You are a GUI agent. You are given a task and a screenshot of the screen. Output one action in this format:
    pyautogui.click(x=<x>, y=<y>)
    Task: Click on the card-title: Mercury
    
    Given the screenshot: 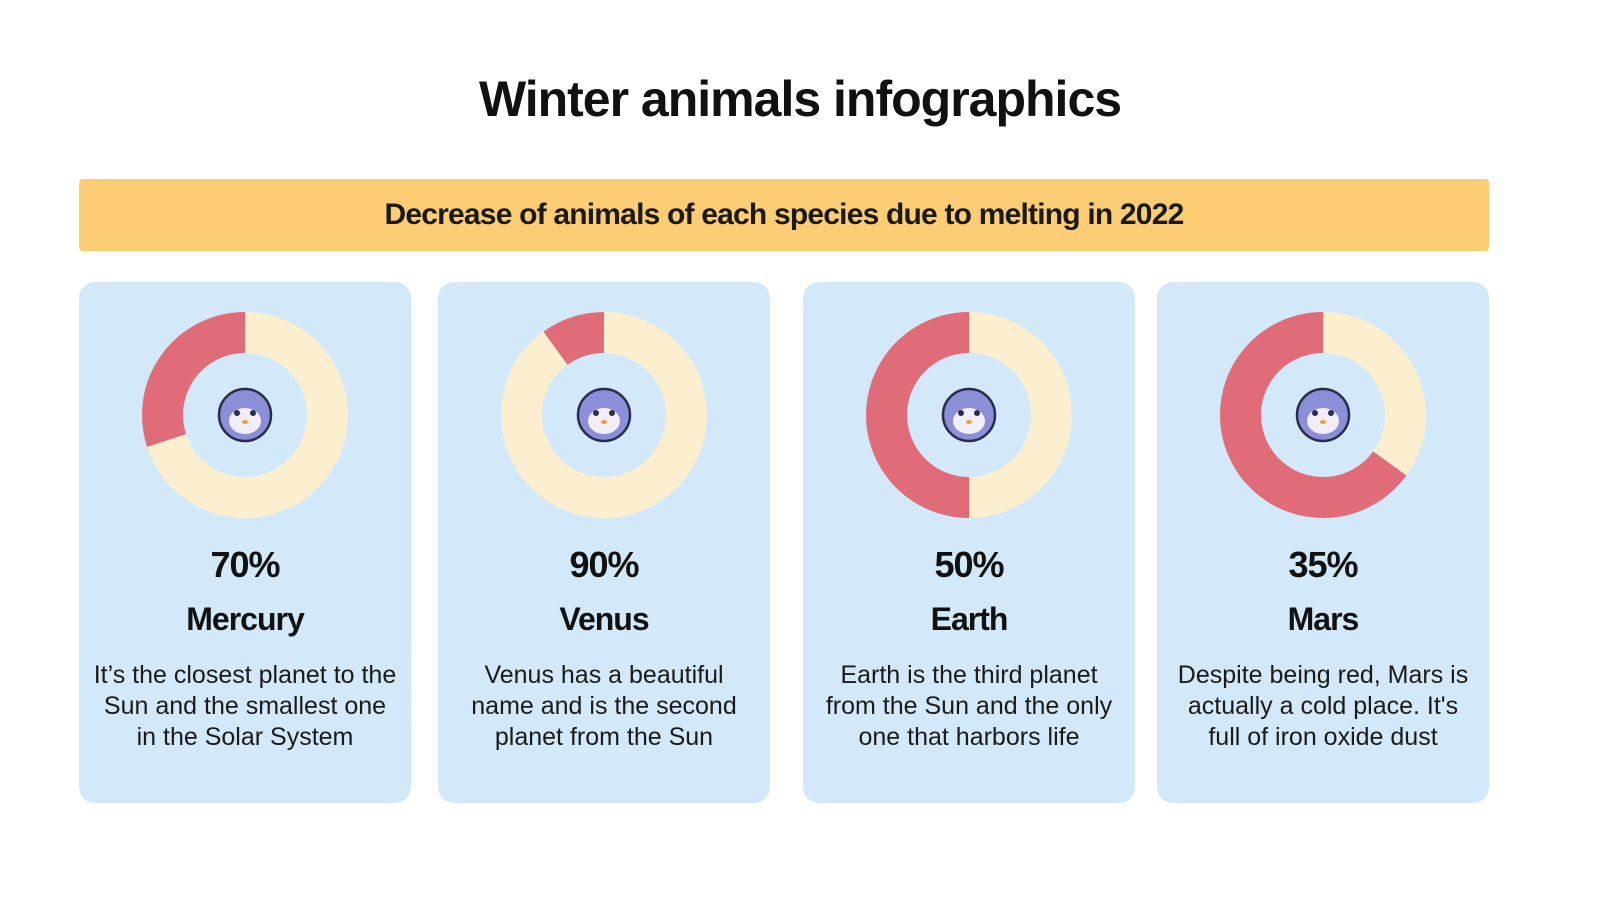 What is the action you would take?
    pyautogui.click(x=245, y=619)
    